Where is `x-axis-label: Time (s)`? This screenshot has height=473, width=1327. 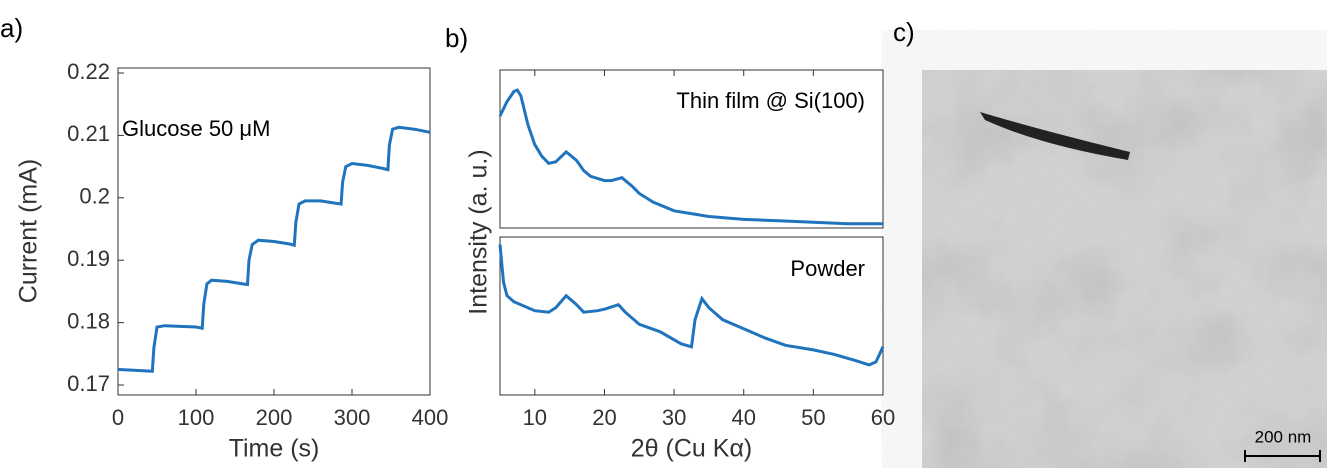
x-axis-label: Time (s) is located at coordinates (274, 449).